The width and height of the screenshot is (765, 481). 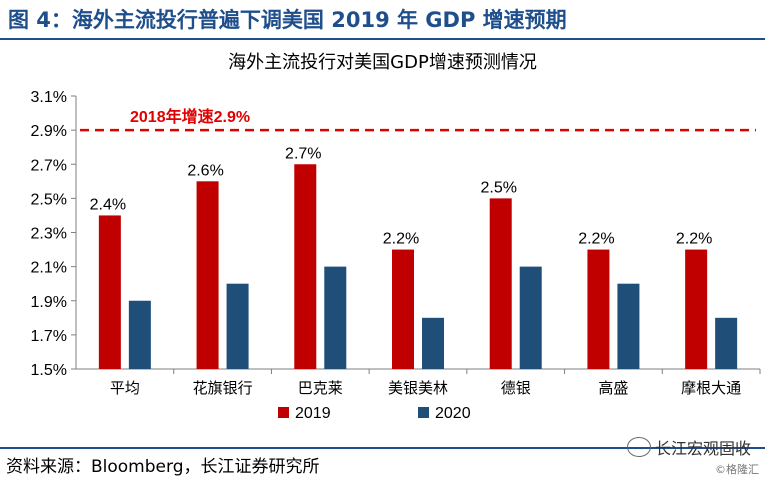 What do you see at coordinates (320, 388) in the screenshot?
I see `x-tick-label: 巴克莱` at bounding box center [320, 388].